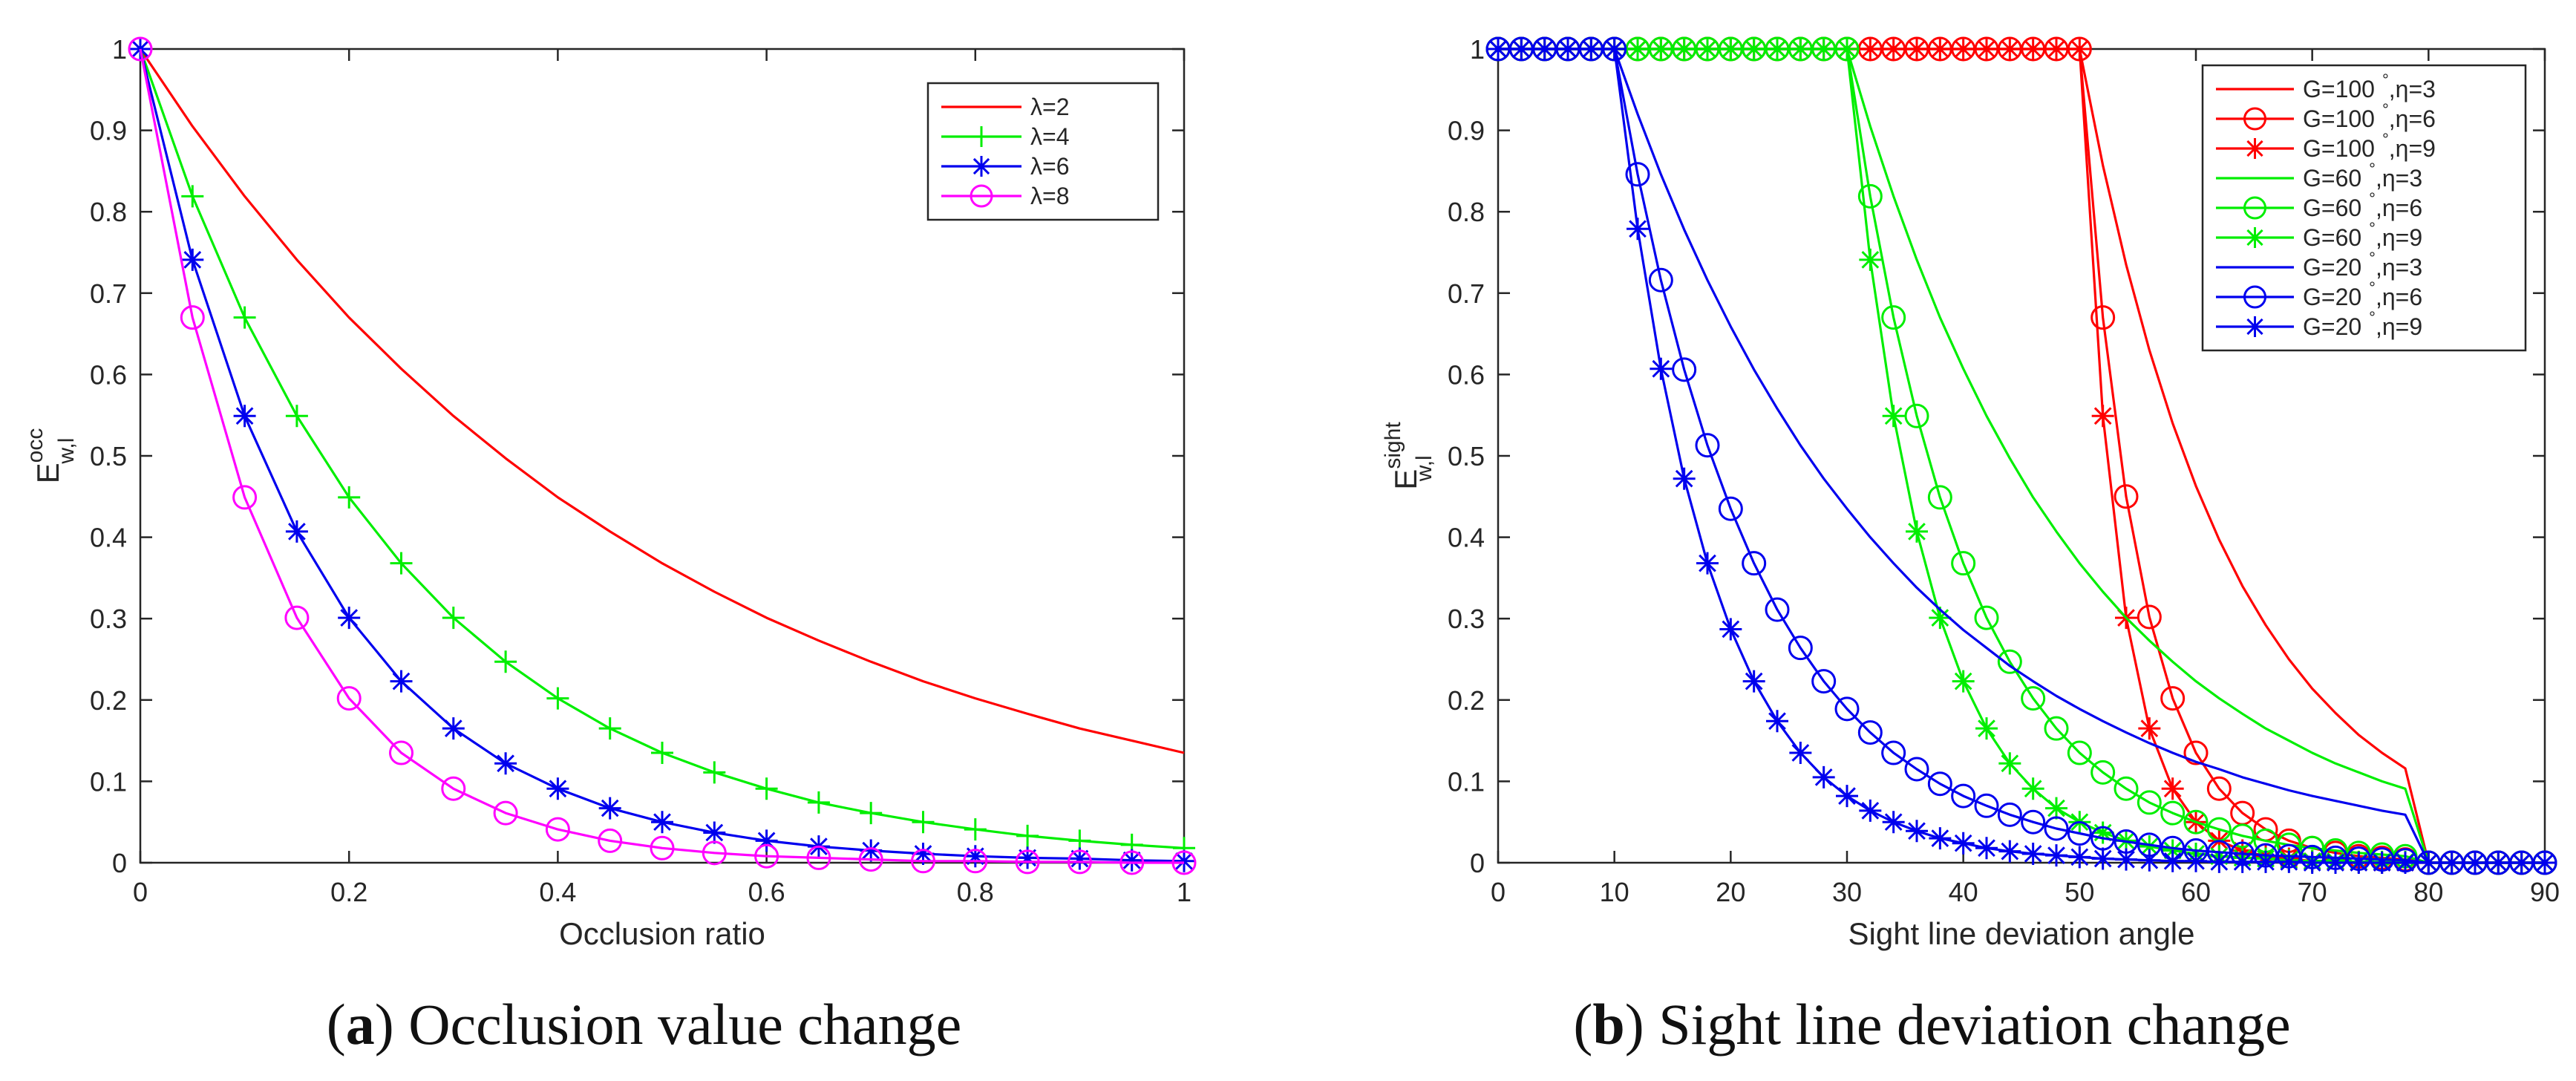 The image size is (2576, 1081). Describe the element at coordinates (662, 934) in the screenshot. I see `chart-a-x-axis-label: Occlusion ratio` at that location.